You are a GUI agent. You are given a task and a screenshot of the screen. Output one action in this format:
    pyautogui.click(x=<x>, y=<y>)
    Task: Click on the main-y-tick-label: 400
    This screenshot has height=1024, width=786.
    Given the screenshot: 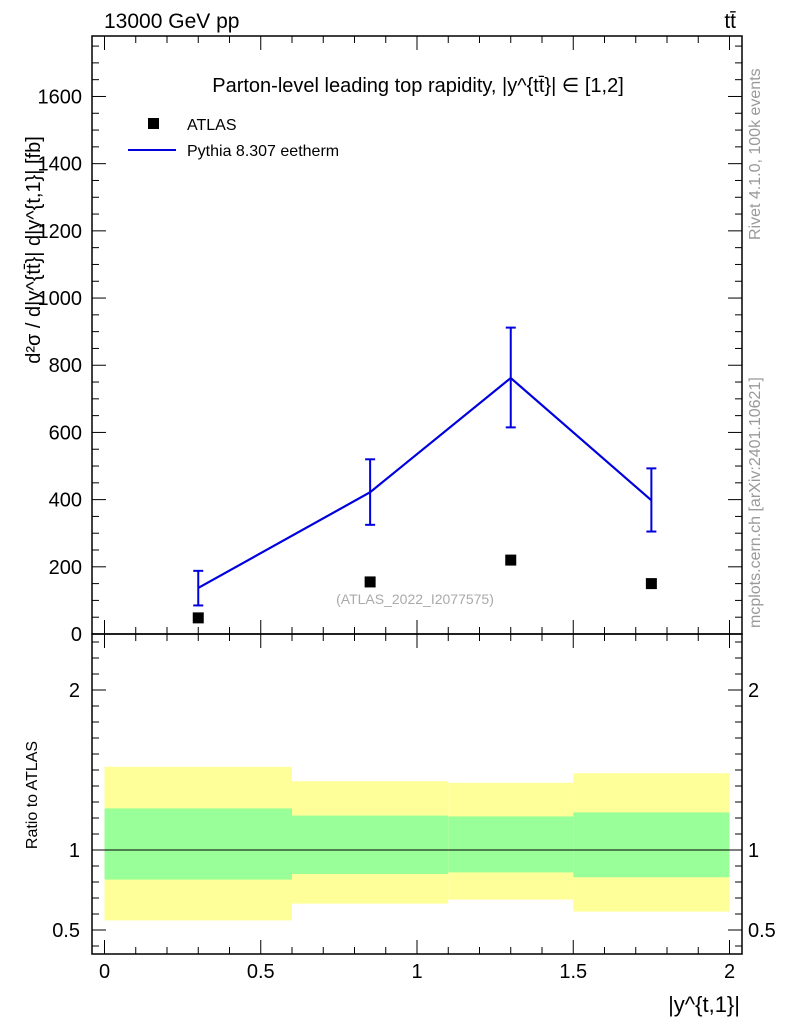 What is the action you would take?
    pyautogui.click(x=65, y=501)
    